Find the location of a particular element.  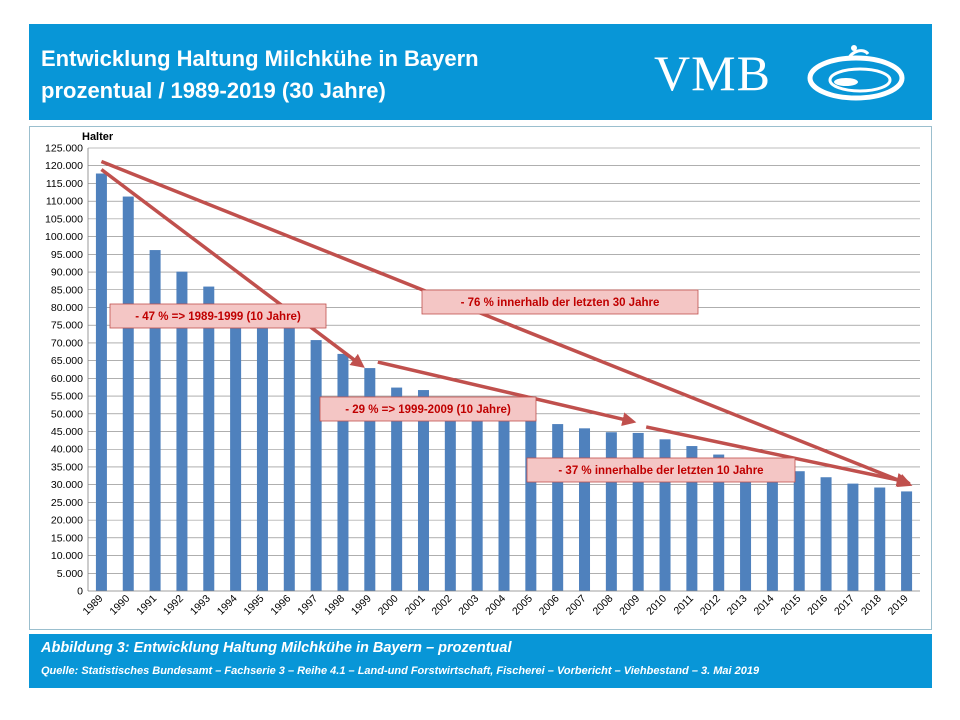

bar-1995 is located at coordinates (262, 454).